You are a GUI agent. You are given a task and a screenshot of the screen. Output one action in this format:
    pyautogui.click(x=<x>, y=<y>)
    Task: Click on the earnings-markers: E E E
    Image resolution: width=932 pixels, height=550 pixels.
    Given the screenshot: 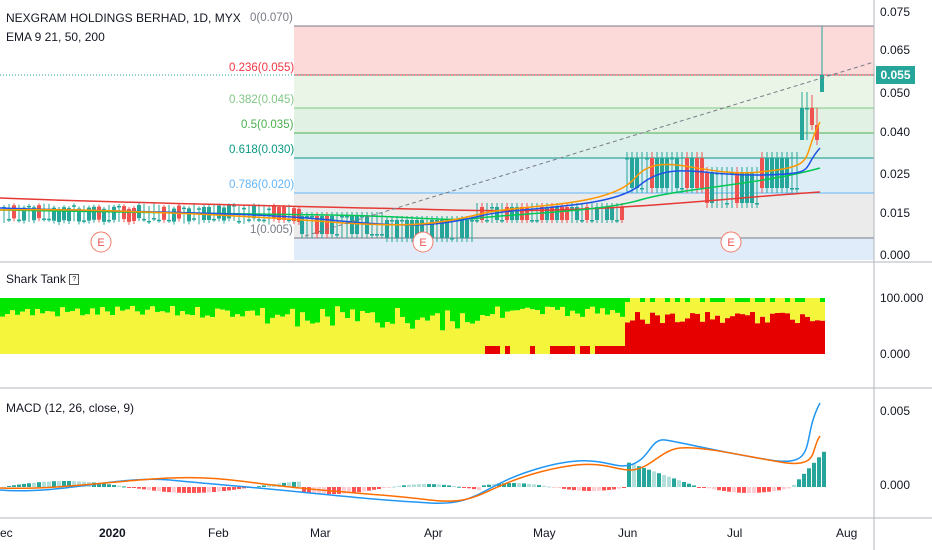 What is the action you would take?
    pyautogui.click(x=416, y=242)
    